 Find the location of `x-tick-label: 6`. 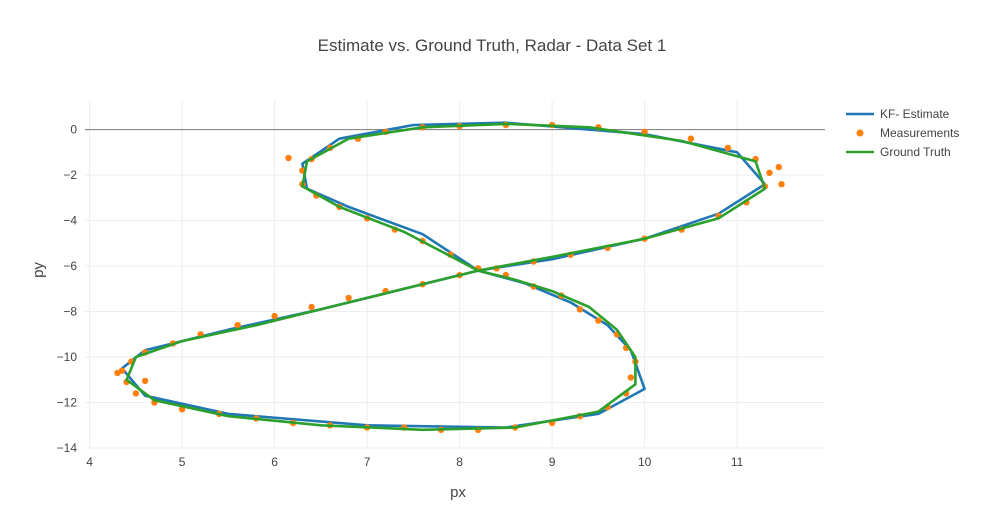

x-tick-label: 6 is located at coordinates (274, 462).